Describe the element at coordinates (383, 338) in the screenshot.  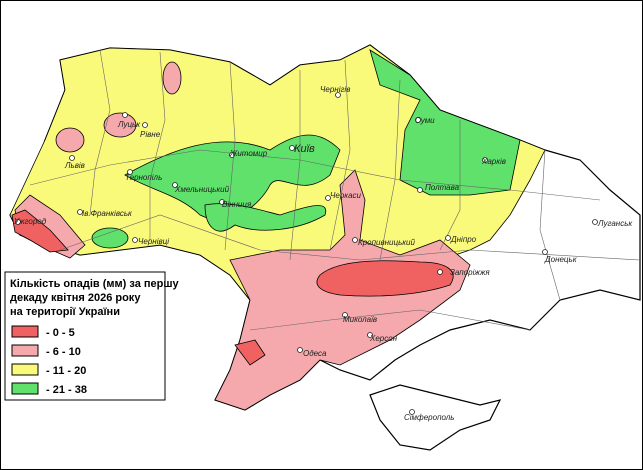
I see `city-label: Херсон` at that location.